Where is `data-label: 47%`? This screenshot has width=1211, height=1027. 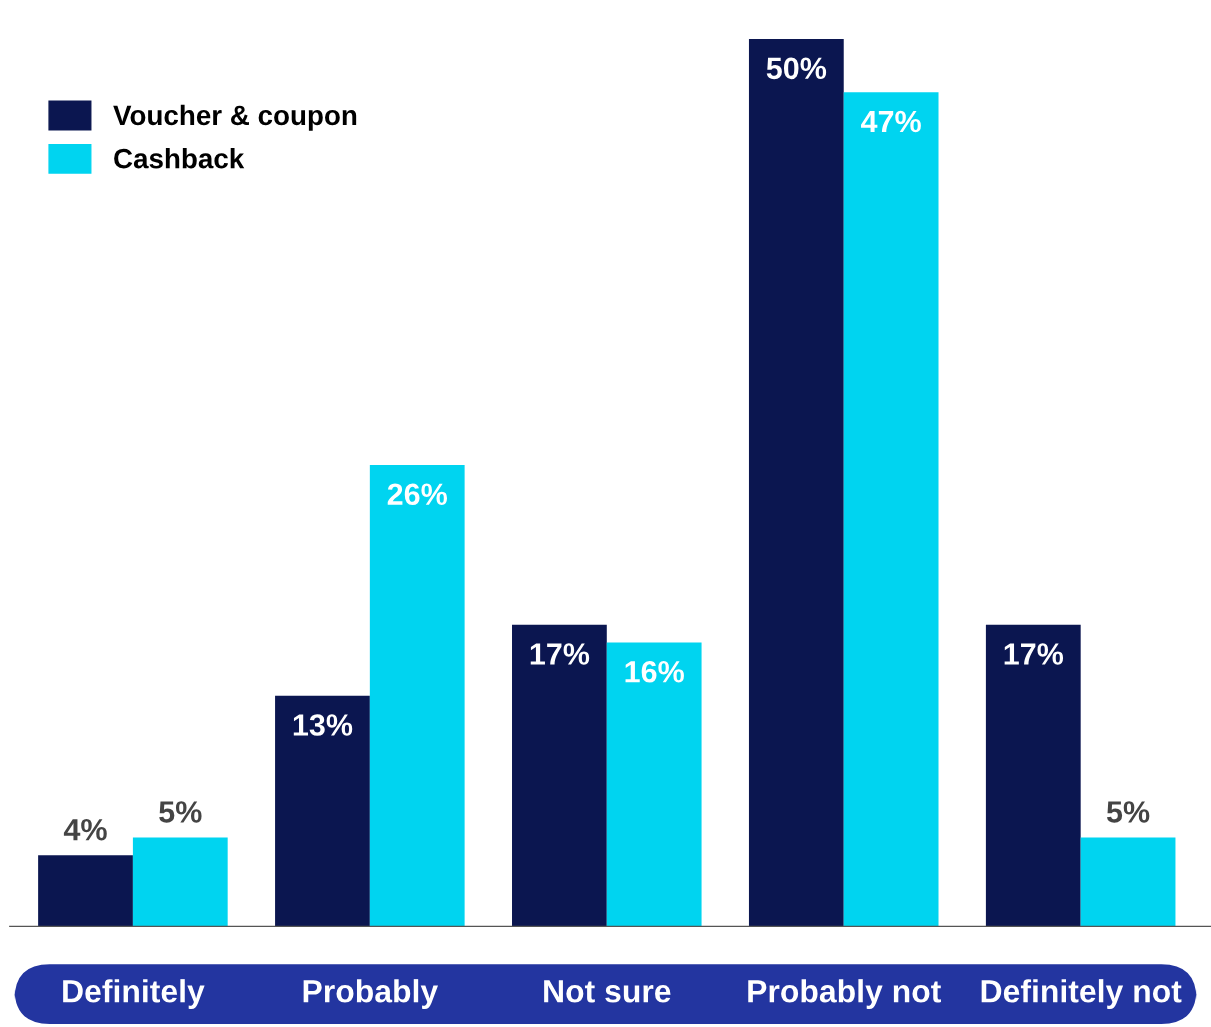
data-label: 47% is located at coordinates (891, 121).